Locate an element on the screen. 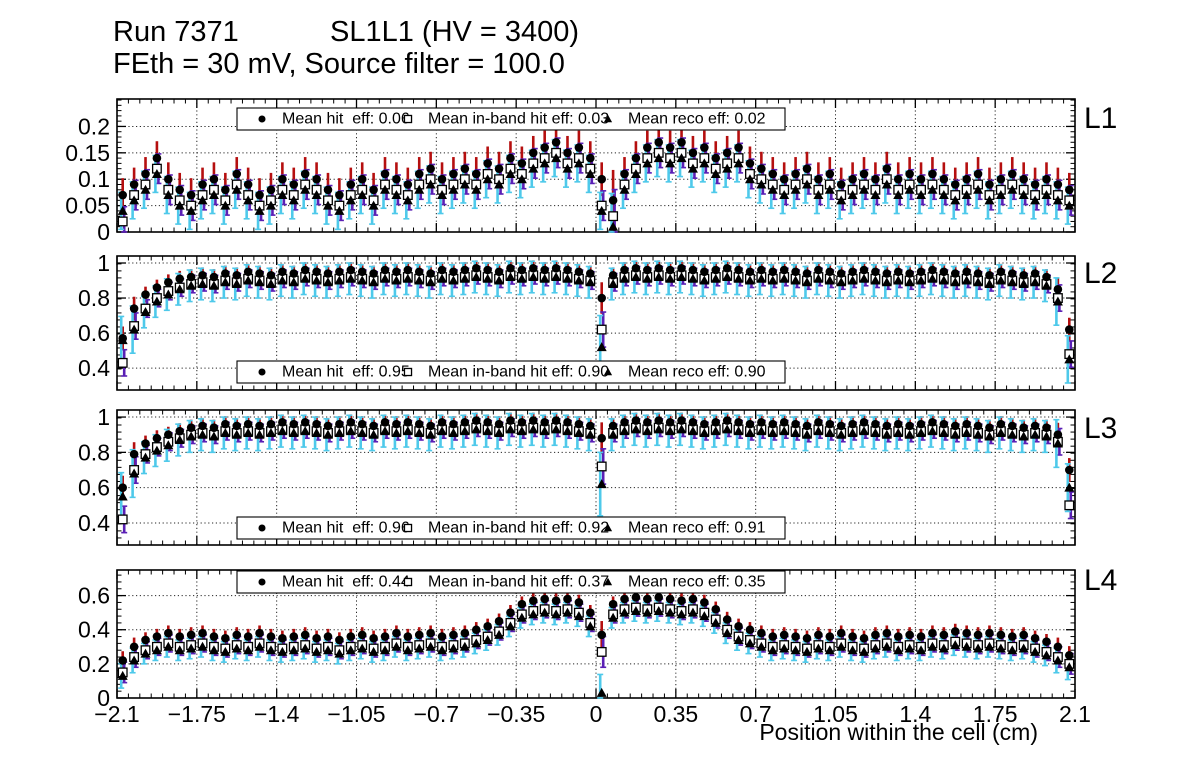  svg-text: 1.75 is located at coordinates (995, 714).